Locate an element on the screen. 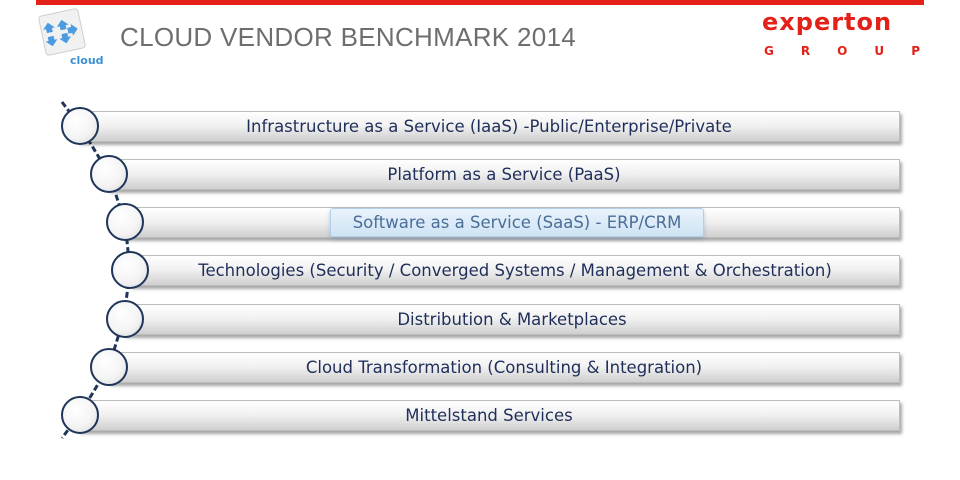 This screenshot has height=480, width=960. list-item-mittelstand: Mittelstand Services is located at coordinates (489, 415).